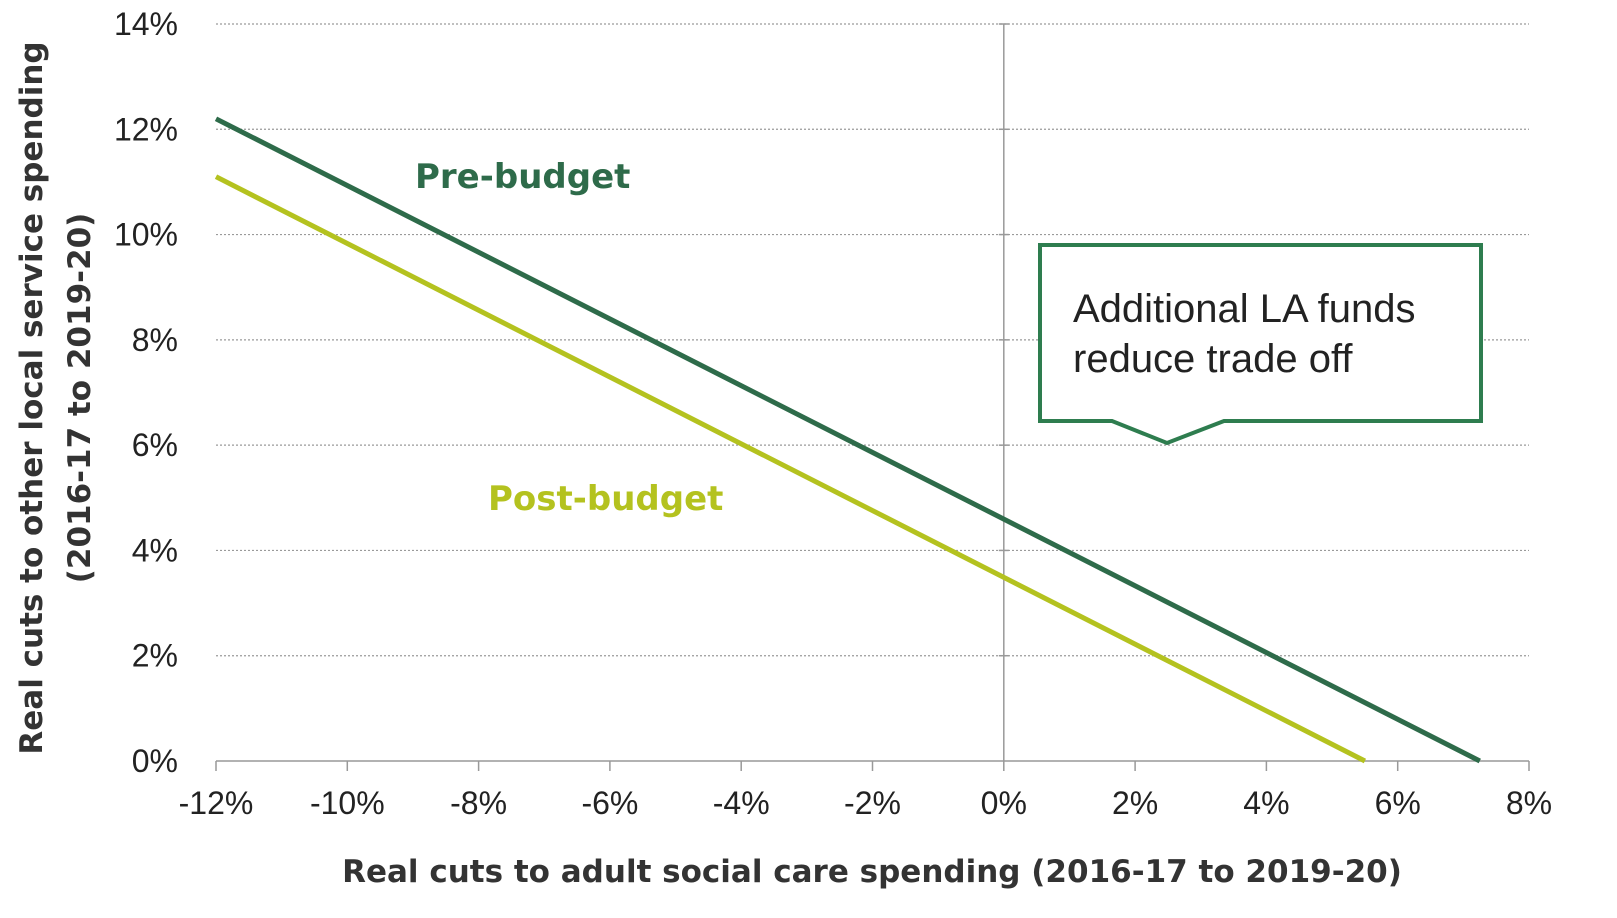 The height and width of the screenshot is (918, 1617). Describe the element at coordinates (155, 340) in the screenshot. I see `y-tick-label: 8%` at that location.